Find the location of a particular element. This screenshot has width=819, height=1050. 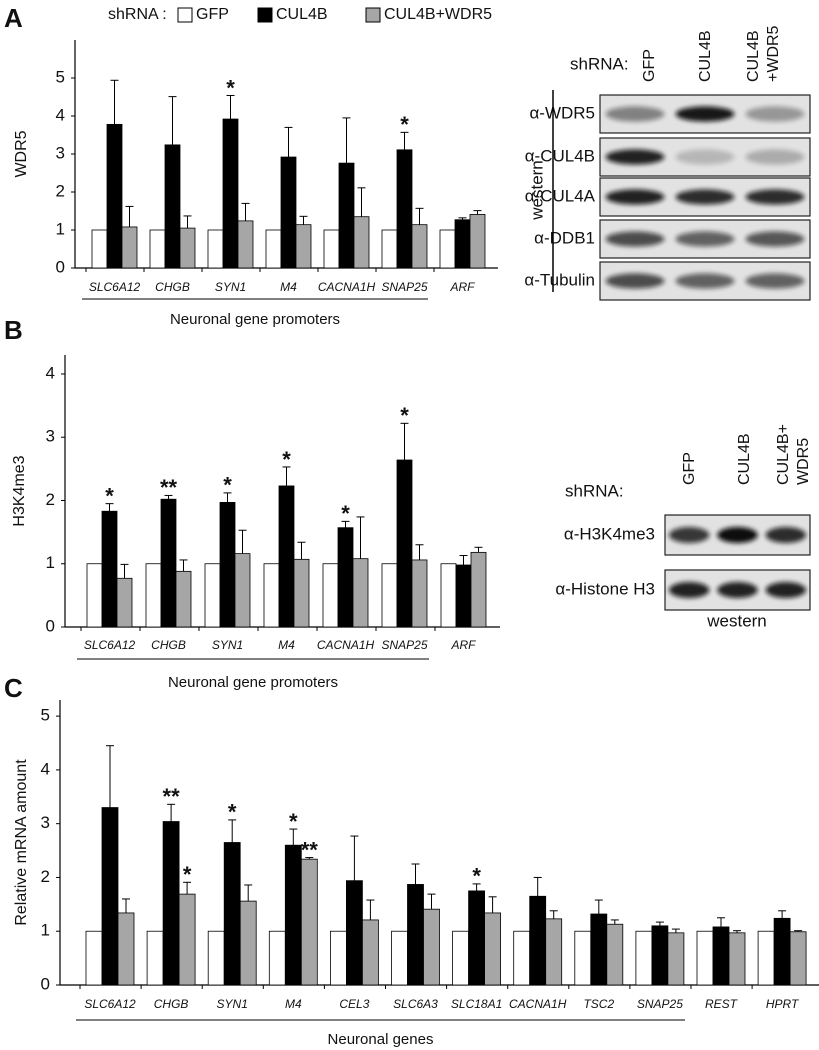

group-label: Neuronal genes is located at coordinates (381, 1039).